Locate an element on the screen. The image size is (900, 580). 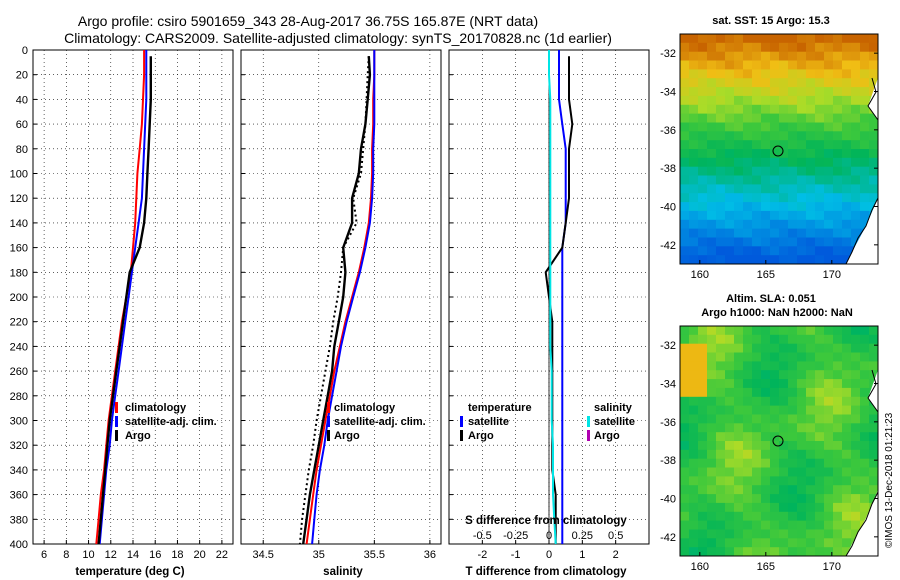
lat-tick-label: -34 is located at coordinates (668, 385).